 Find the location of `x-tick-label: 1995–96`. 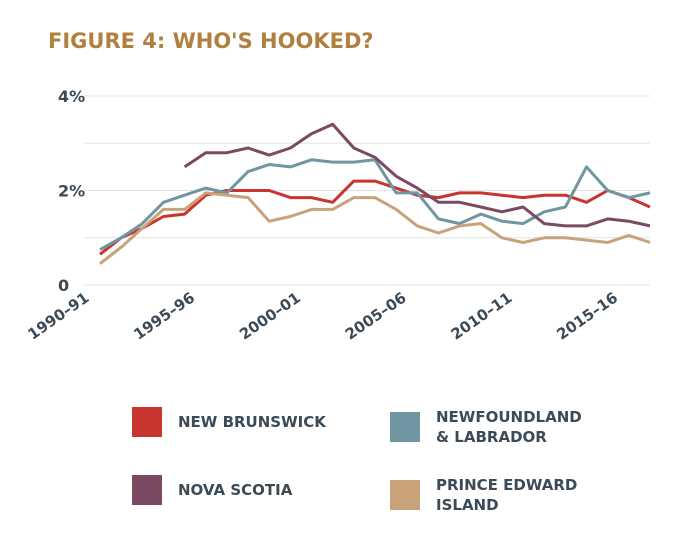

x-tick-label: 1995–96 is located at coordinates (164, 316).